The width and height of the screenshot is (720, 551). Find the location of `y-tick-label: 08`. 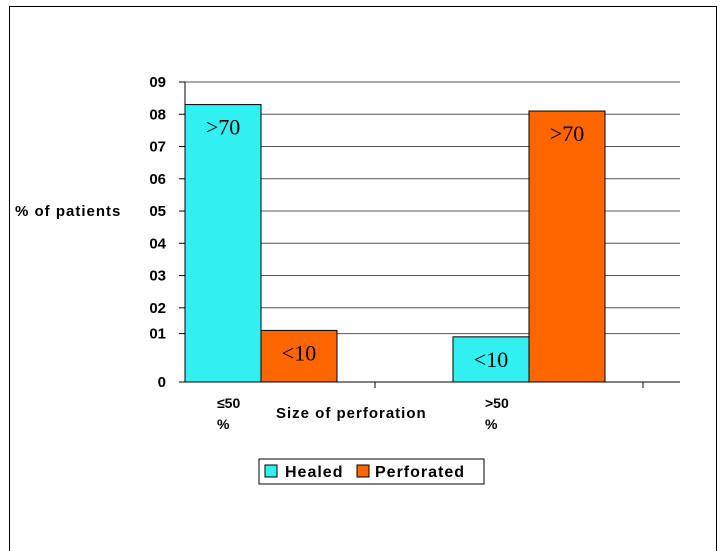

y-tick-label: 08 is located at coordinates (157, 114).